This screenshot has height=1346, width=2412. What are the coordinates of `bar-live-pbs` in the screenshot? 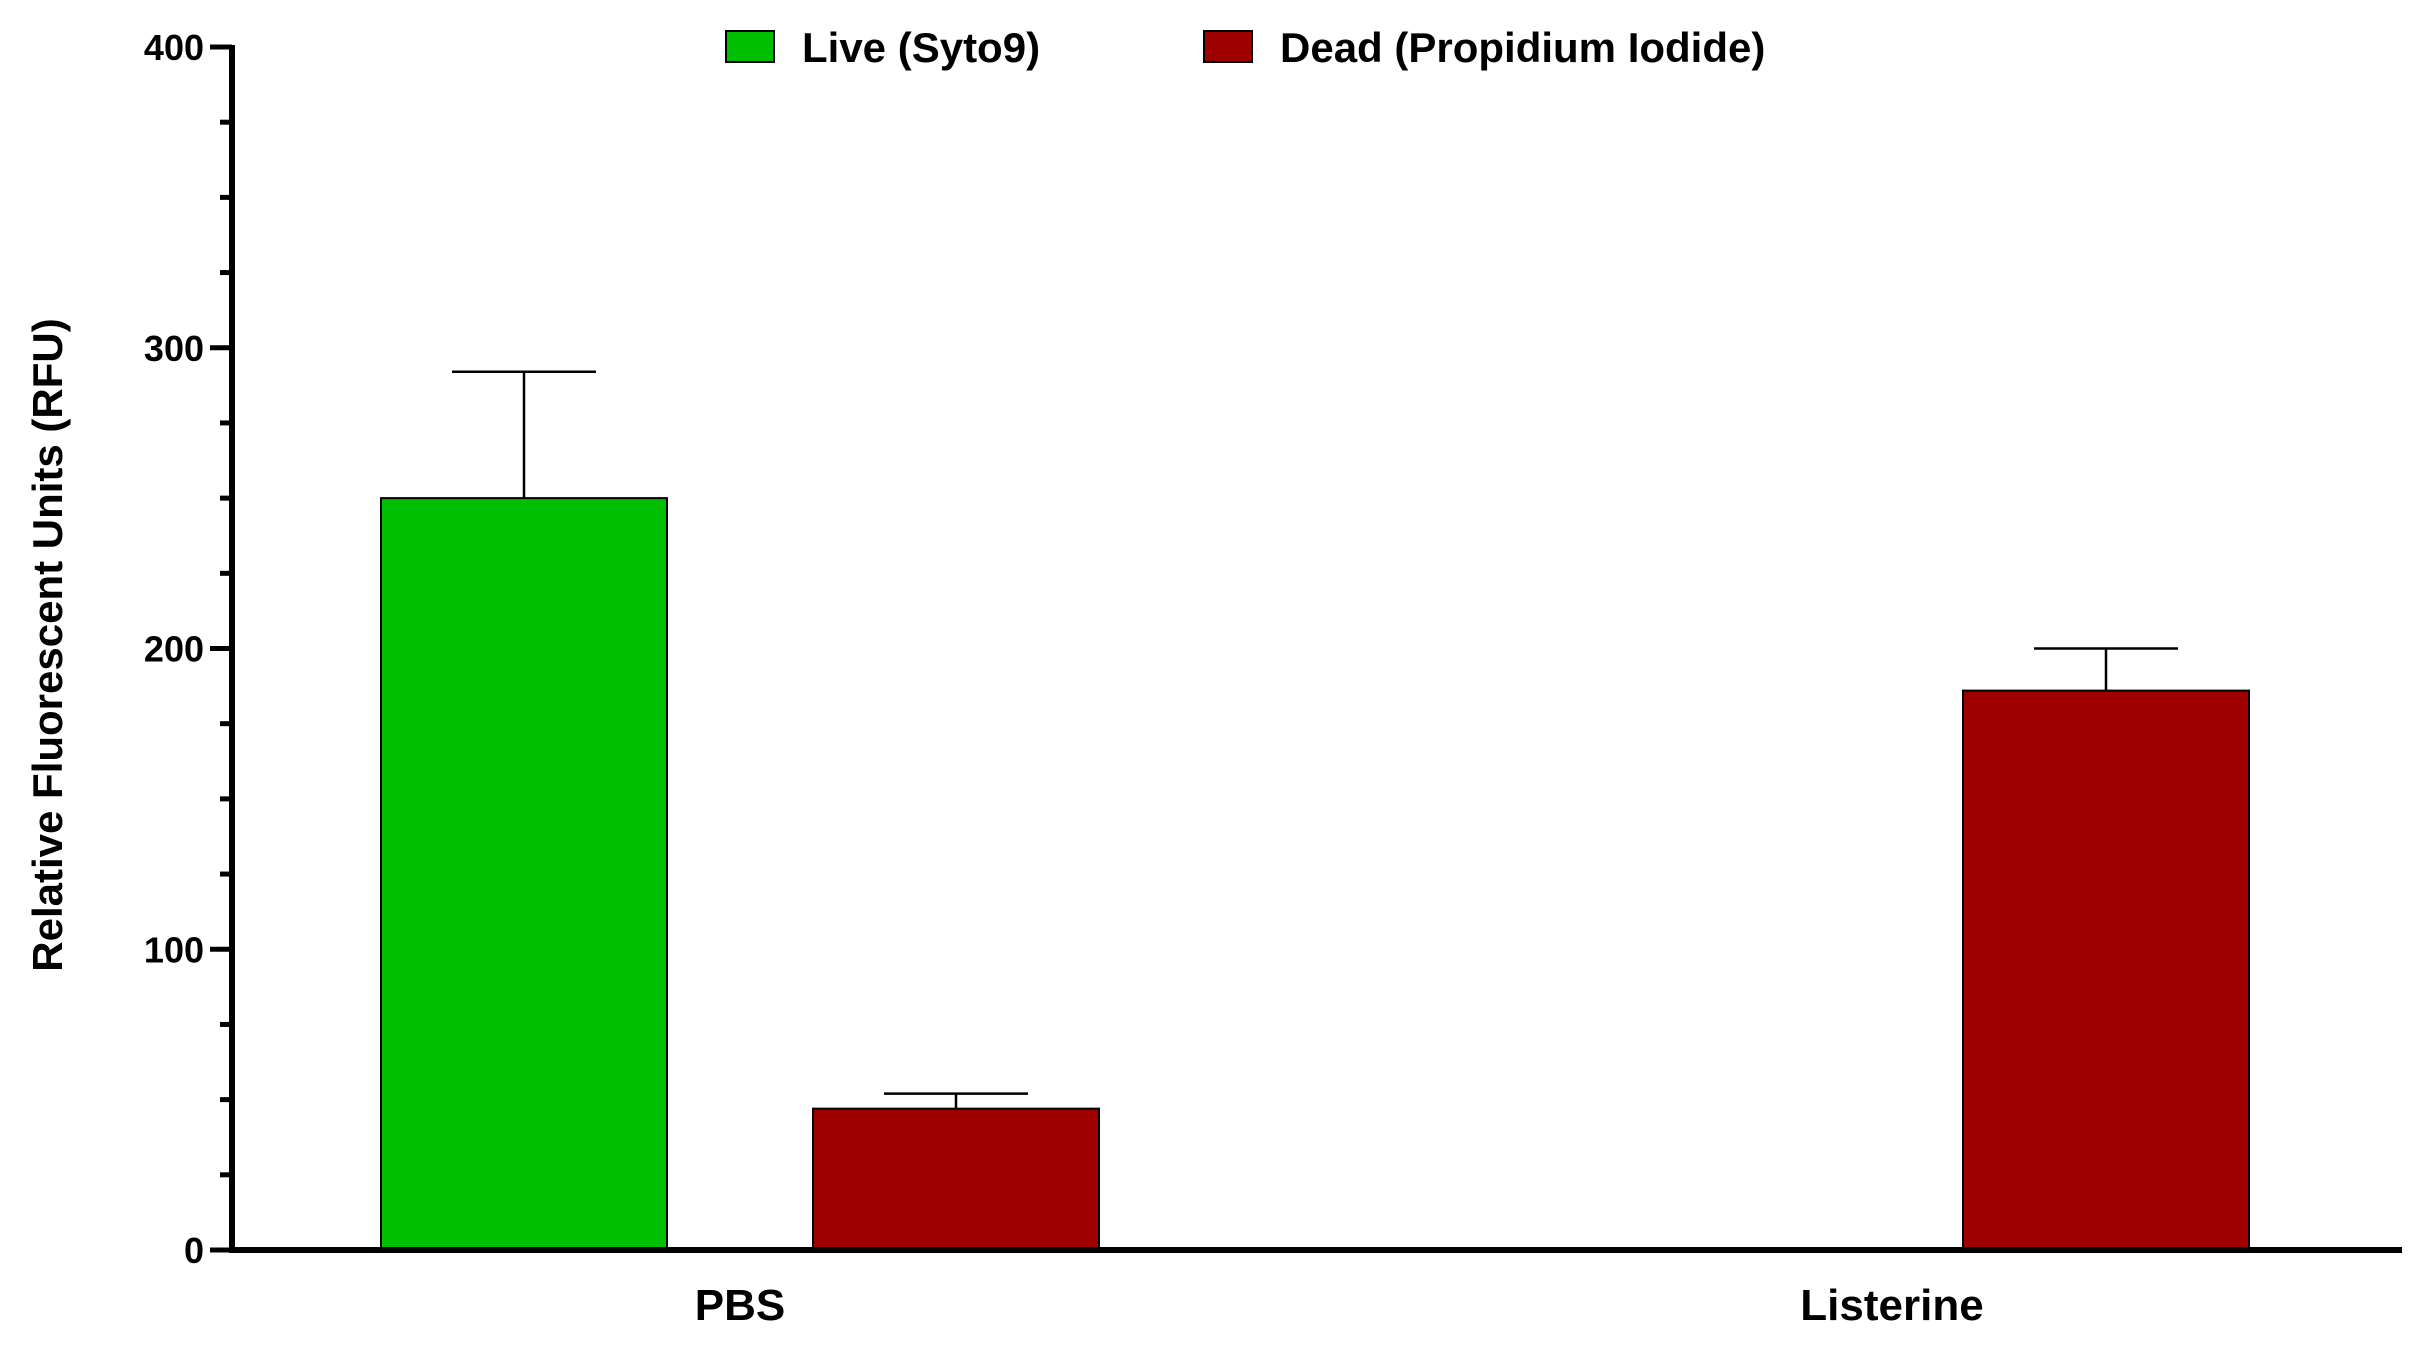 It's located at (524, 874).